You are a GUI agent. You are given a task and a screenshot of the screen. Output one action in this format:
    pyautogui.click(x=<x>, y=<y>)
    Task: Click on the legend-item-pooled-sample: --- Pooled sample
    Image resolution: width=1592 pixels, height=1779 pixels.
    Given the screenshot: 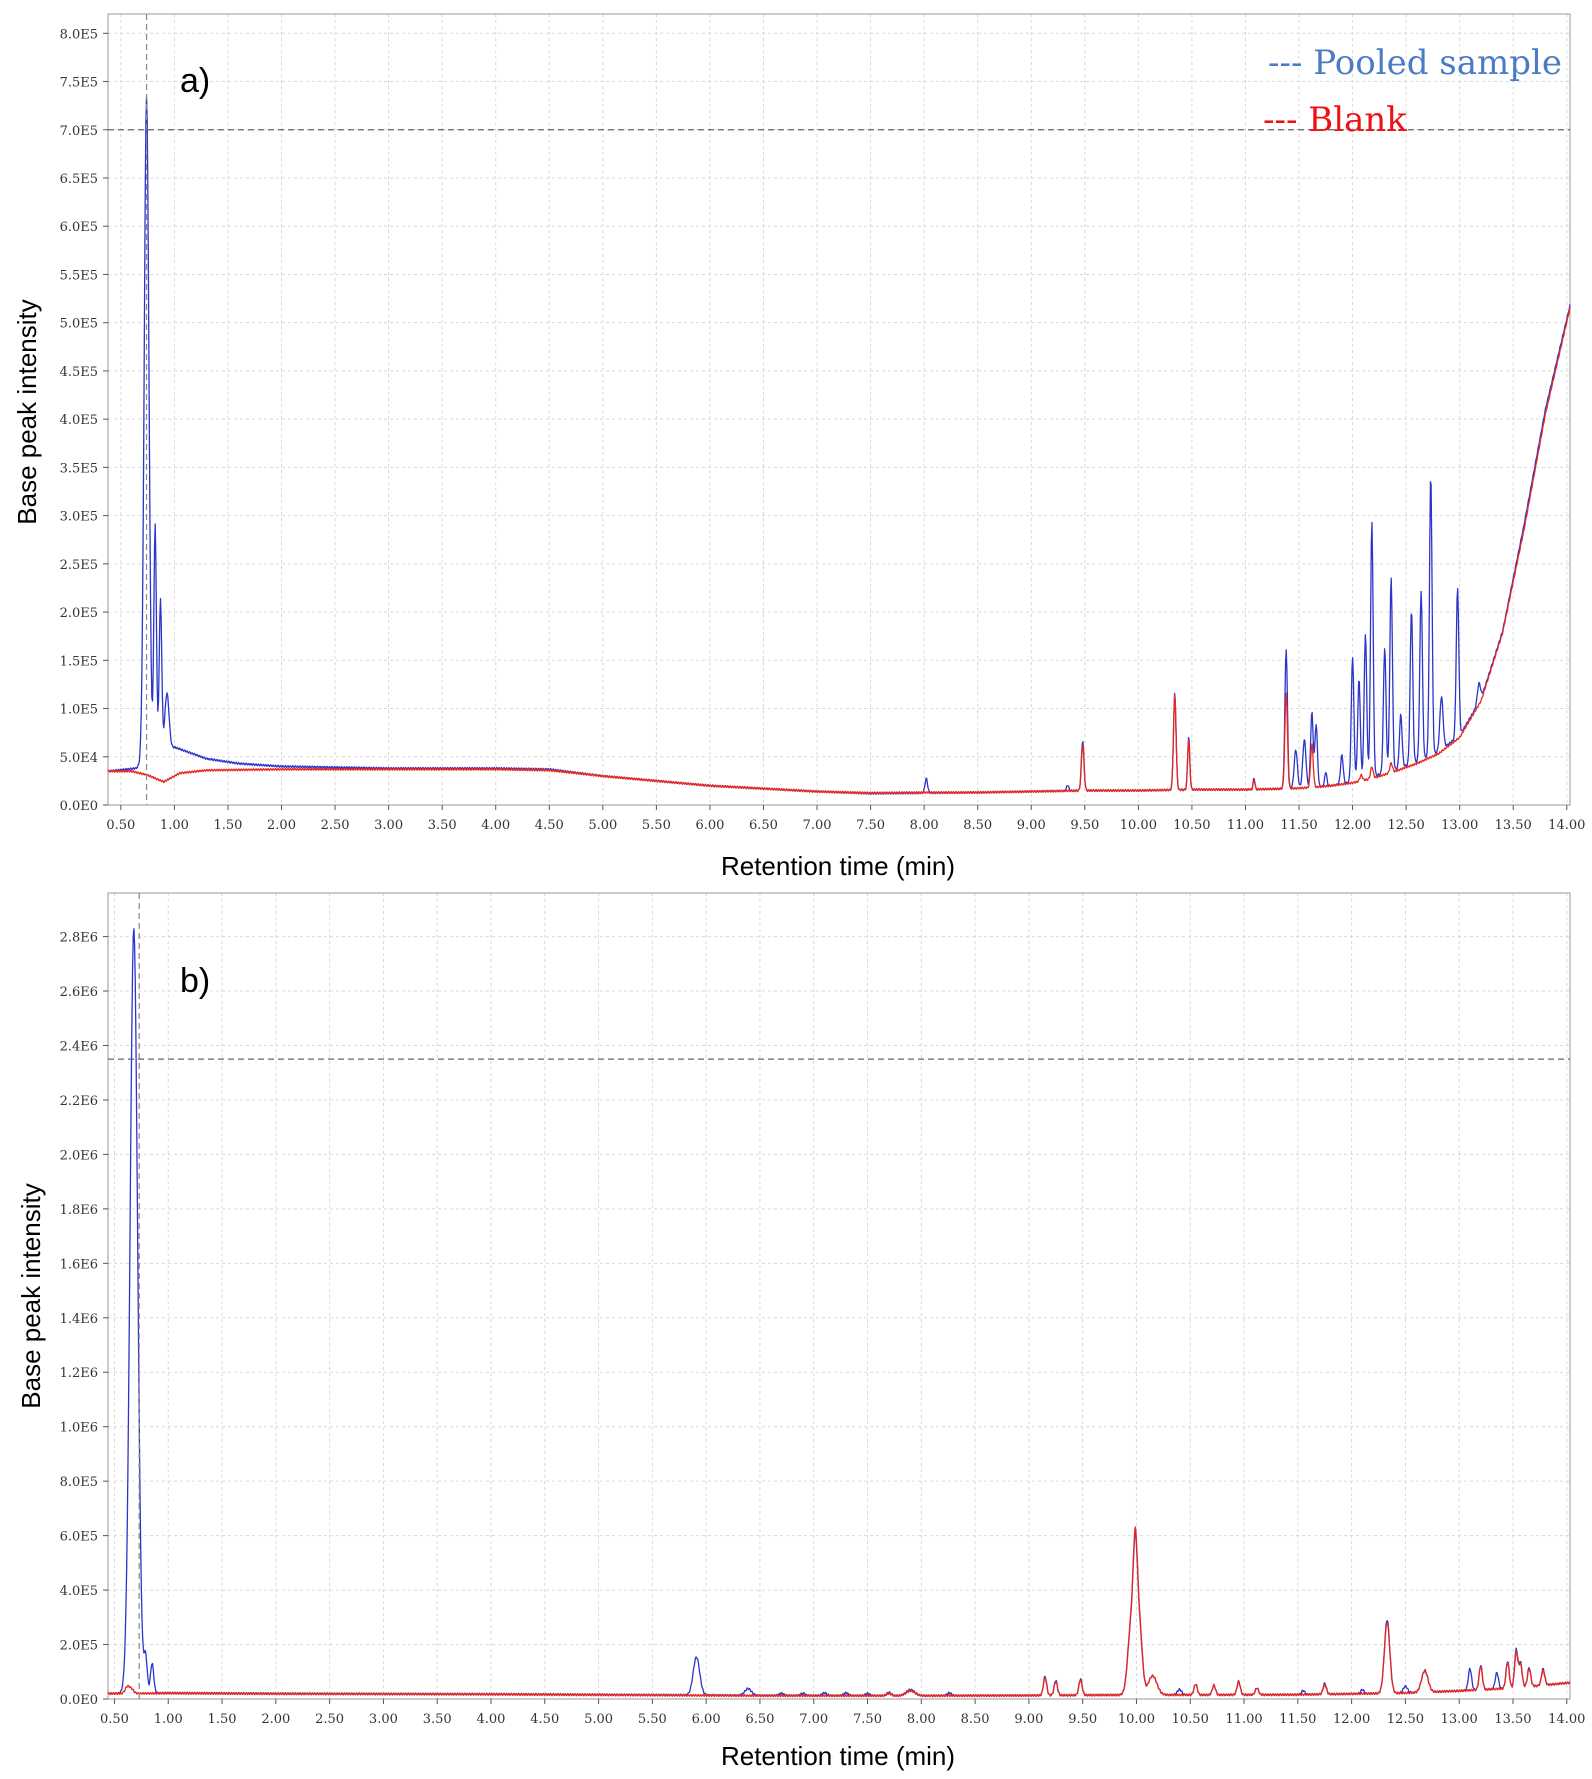 What is the action you would take?
    pyautogui.click(x=1415, y=63)
    